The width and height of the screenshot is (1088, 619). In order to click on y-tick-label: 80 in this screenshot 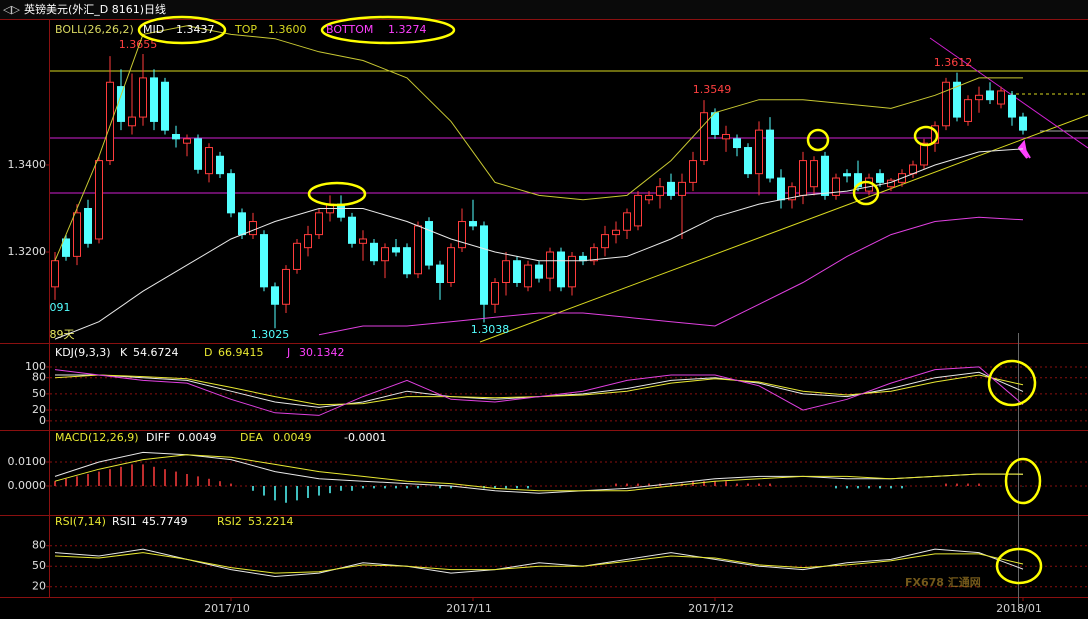, I will do `click(39, 377)`.